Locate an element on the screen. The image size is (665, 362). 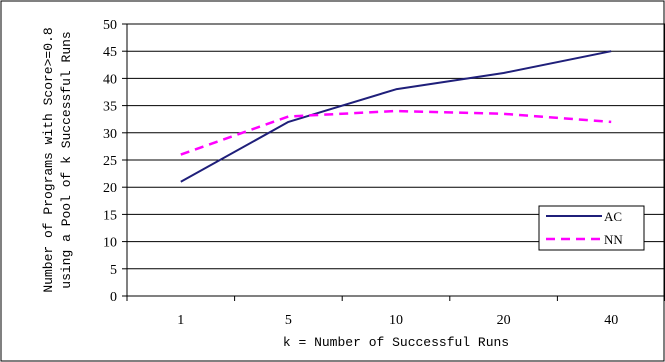
x-tick-label-40: 40 is located at coordinates (611, 320).